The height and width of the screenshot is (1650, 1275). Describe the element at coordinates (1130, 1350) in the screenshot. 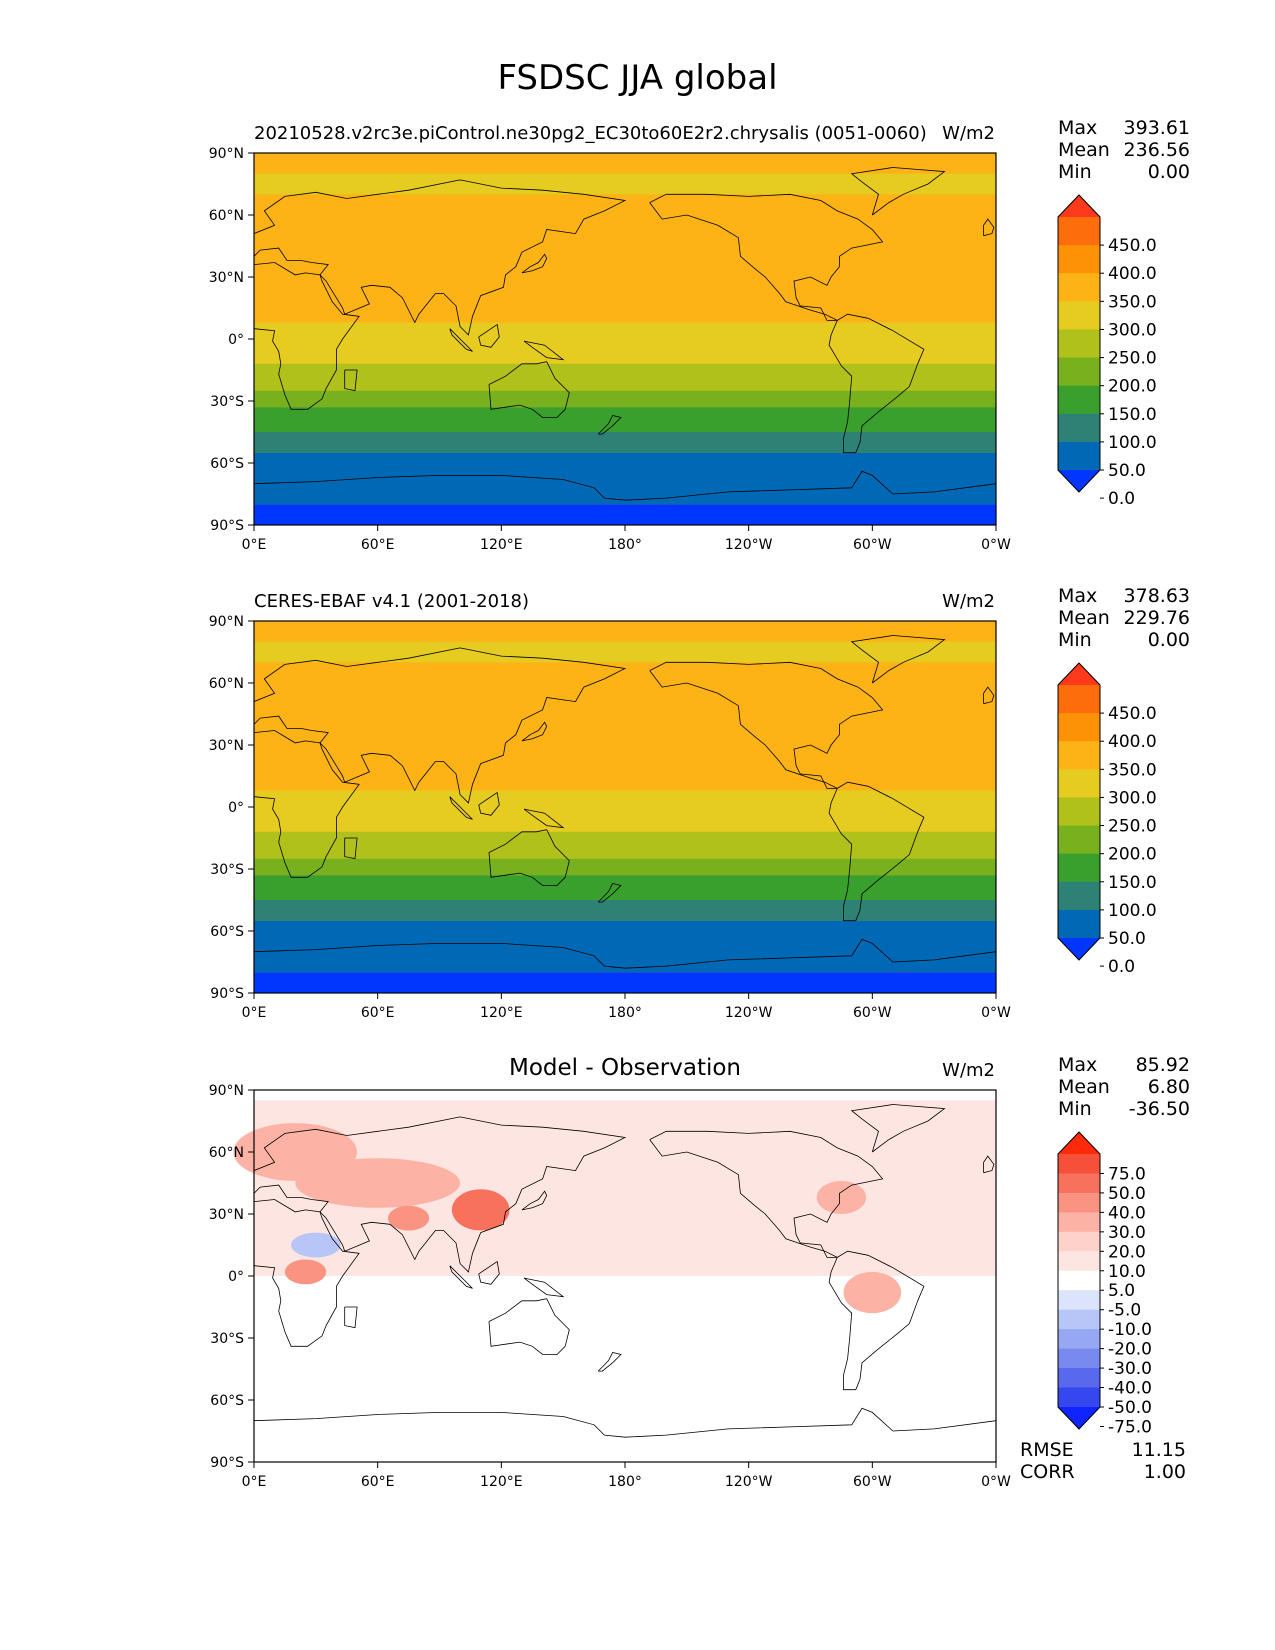

I see `colorbar-label: -20.0` at that location.